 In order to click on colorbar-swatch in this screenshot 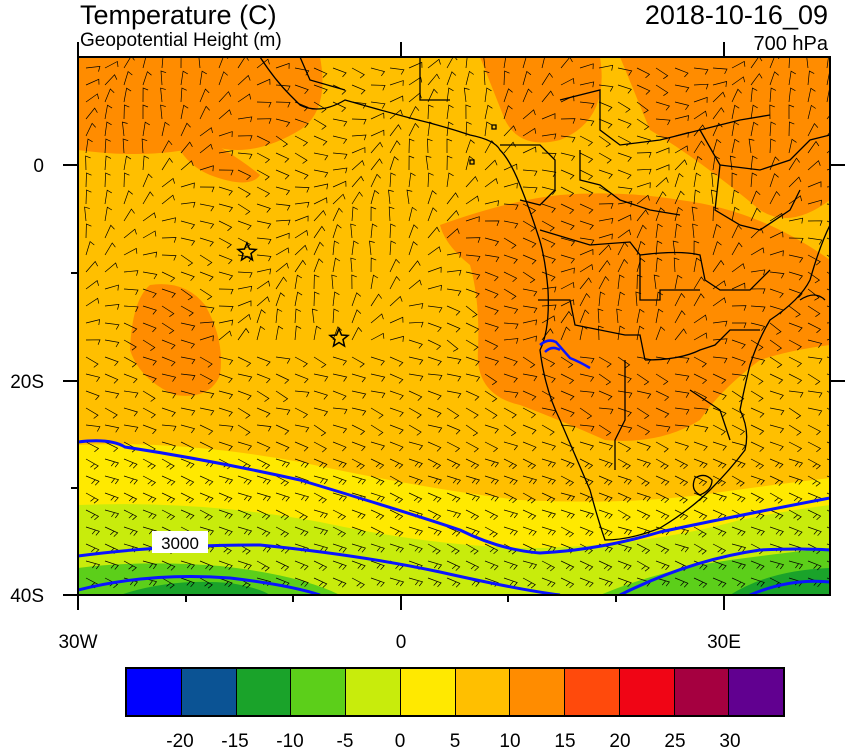, I will do `click(264, 692)`.